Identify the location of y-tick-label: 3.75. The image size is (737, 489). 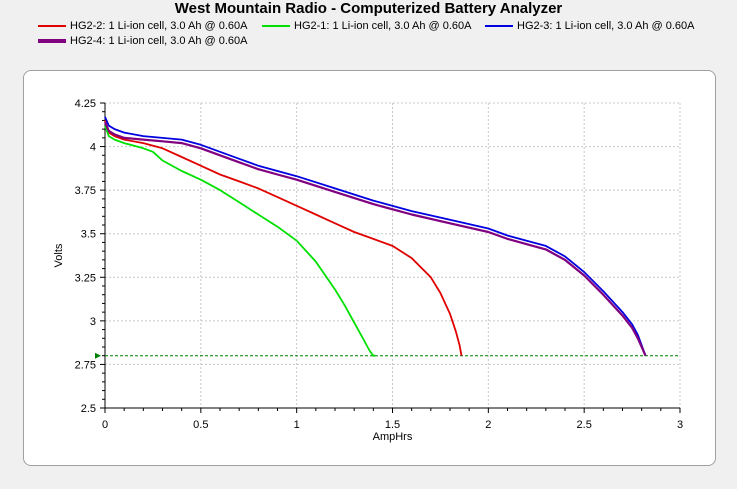
(85, 191).